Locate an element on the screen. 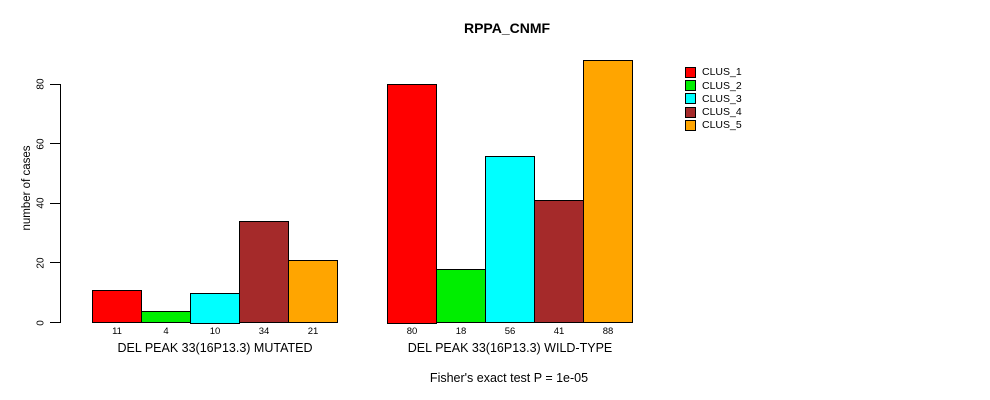  bar-value-label: 34 is located at coordinates (264, 331).